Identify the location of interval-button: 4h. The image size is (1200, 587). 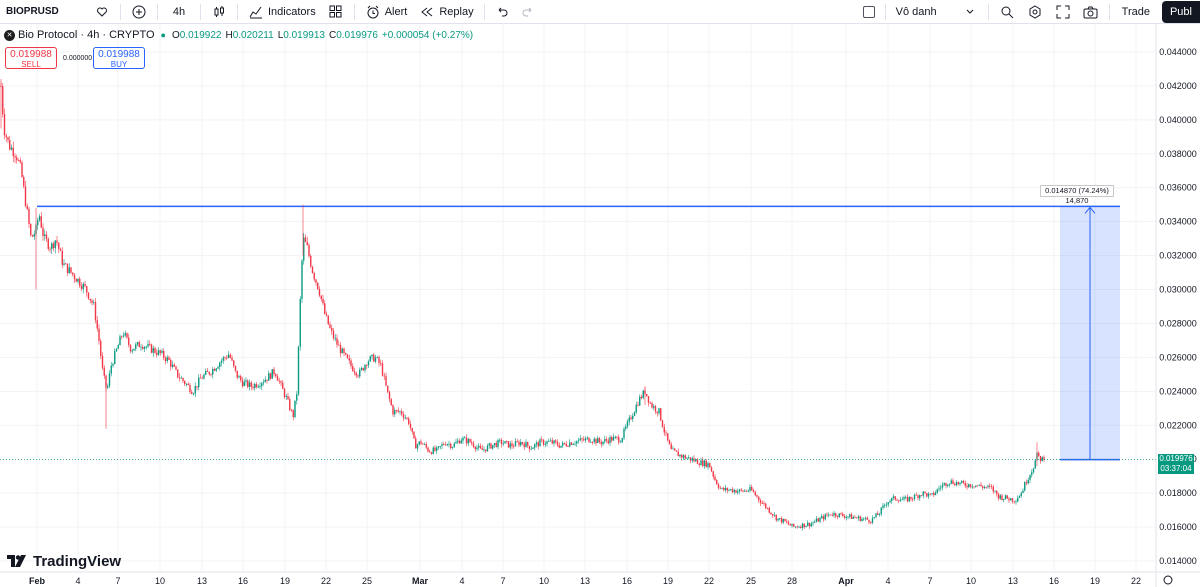
(179, 11).